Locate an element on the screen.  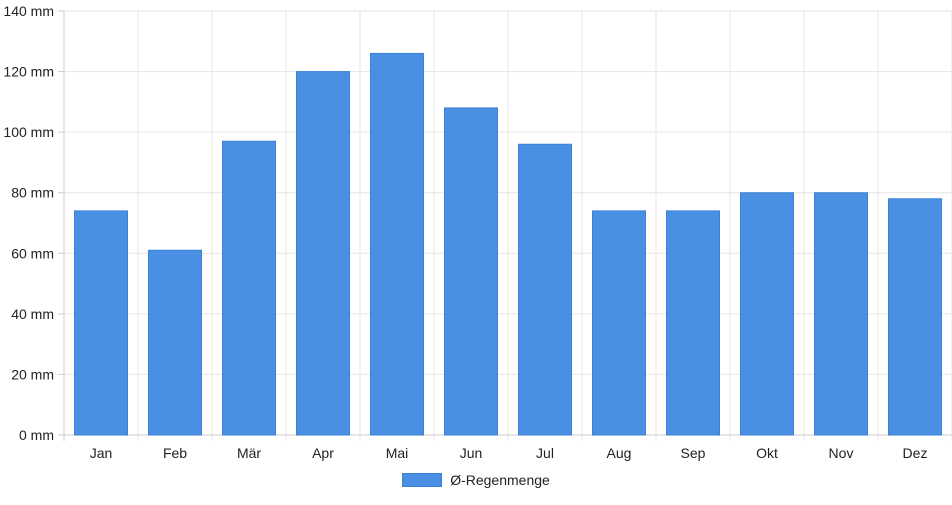
bar-nov is located at coordinates (841, 314).